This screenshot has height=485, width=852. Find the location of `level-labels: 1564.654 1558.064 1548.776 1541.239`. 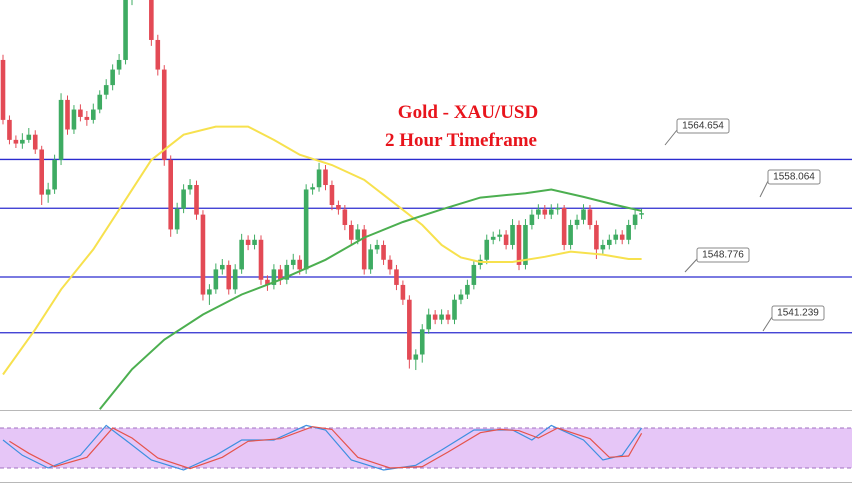

level-labels: 1564.654 1558.064 1548.776 1541.239 is located at coordinates (744, 225).